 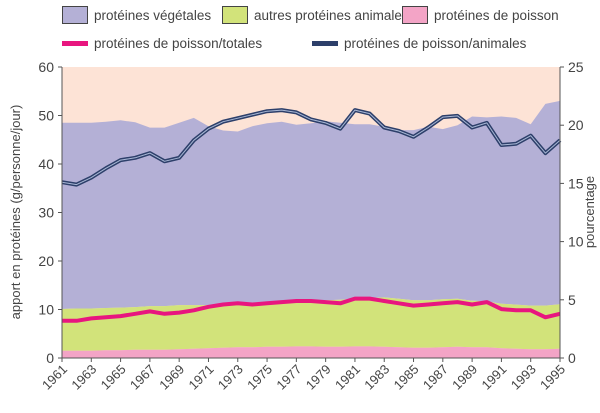 What do you see at coordinates (589, 212) in the screenshot?
I see `y2-axis-label: pourcentage` at bounding box center [589, 212].